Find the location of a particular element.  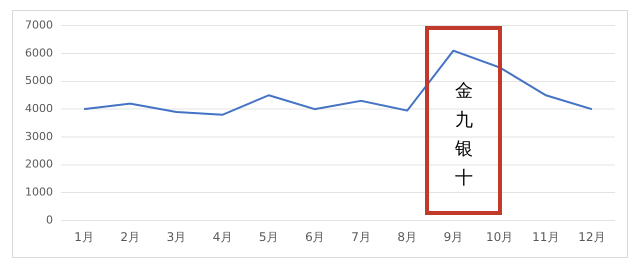

annotation: 金九银十 is located at coordinates (463, 134).